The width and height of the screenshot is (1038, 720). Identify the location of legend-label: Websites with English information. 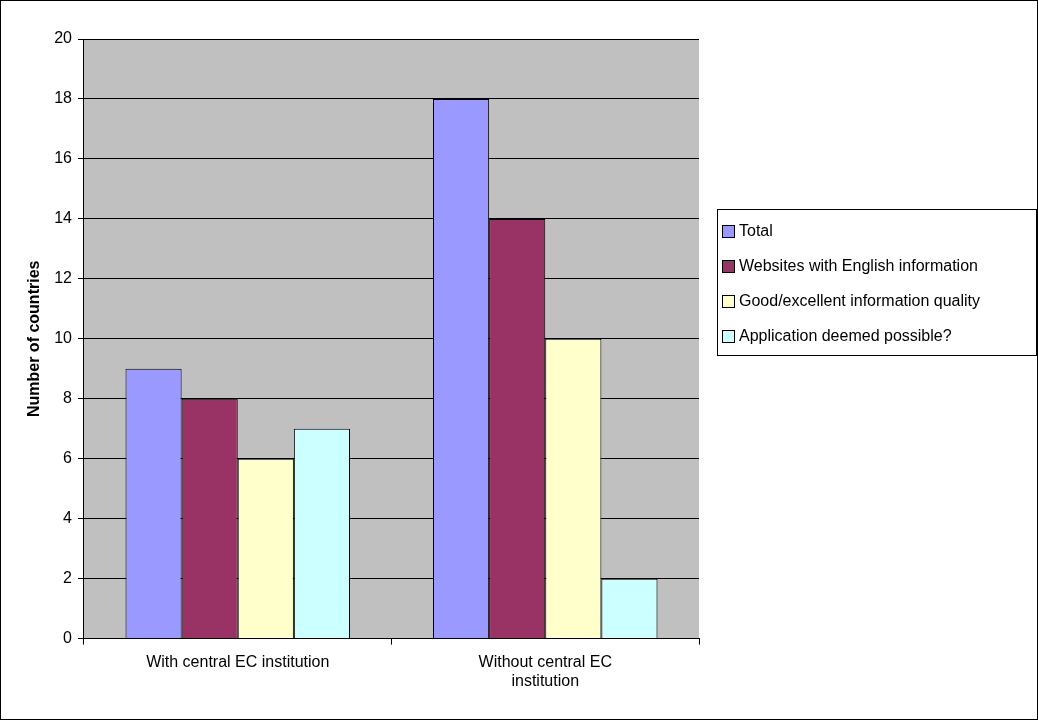
(858, 266).